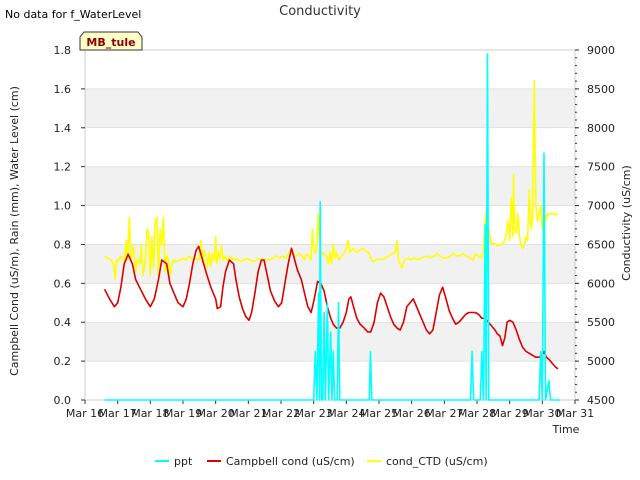  What do you see at coordinates (412, 413) in the screenshot?
I see `x-tick-label: Mar 26` at bounding box center [412, 413].